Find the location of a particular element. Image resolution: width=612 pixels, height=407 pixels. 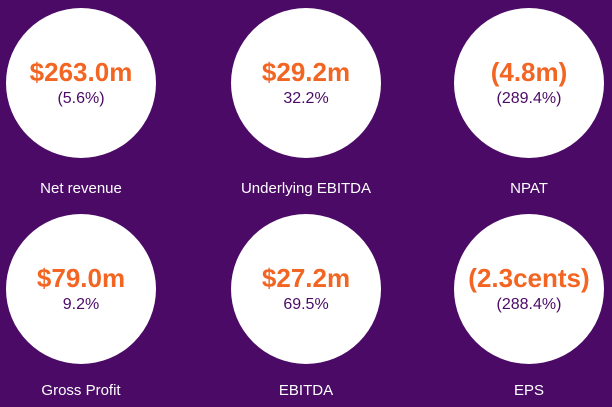

metric-label: Underlying EBITDA is located at coordinates (306, 188).